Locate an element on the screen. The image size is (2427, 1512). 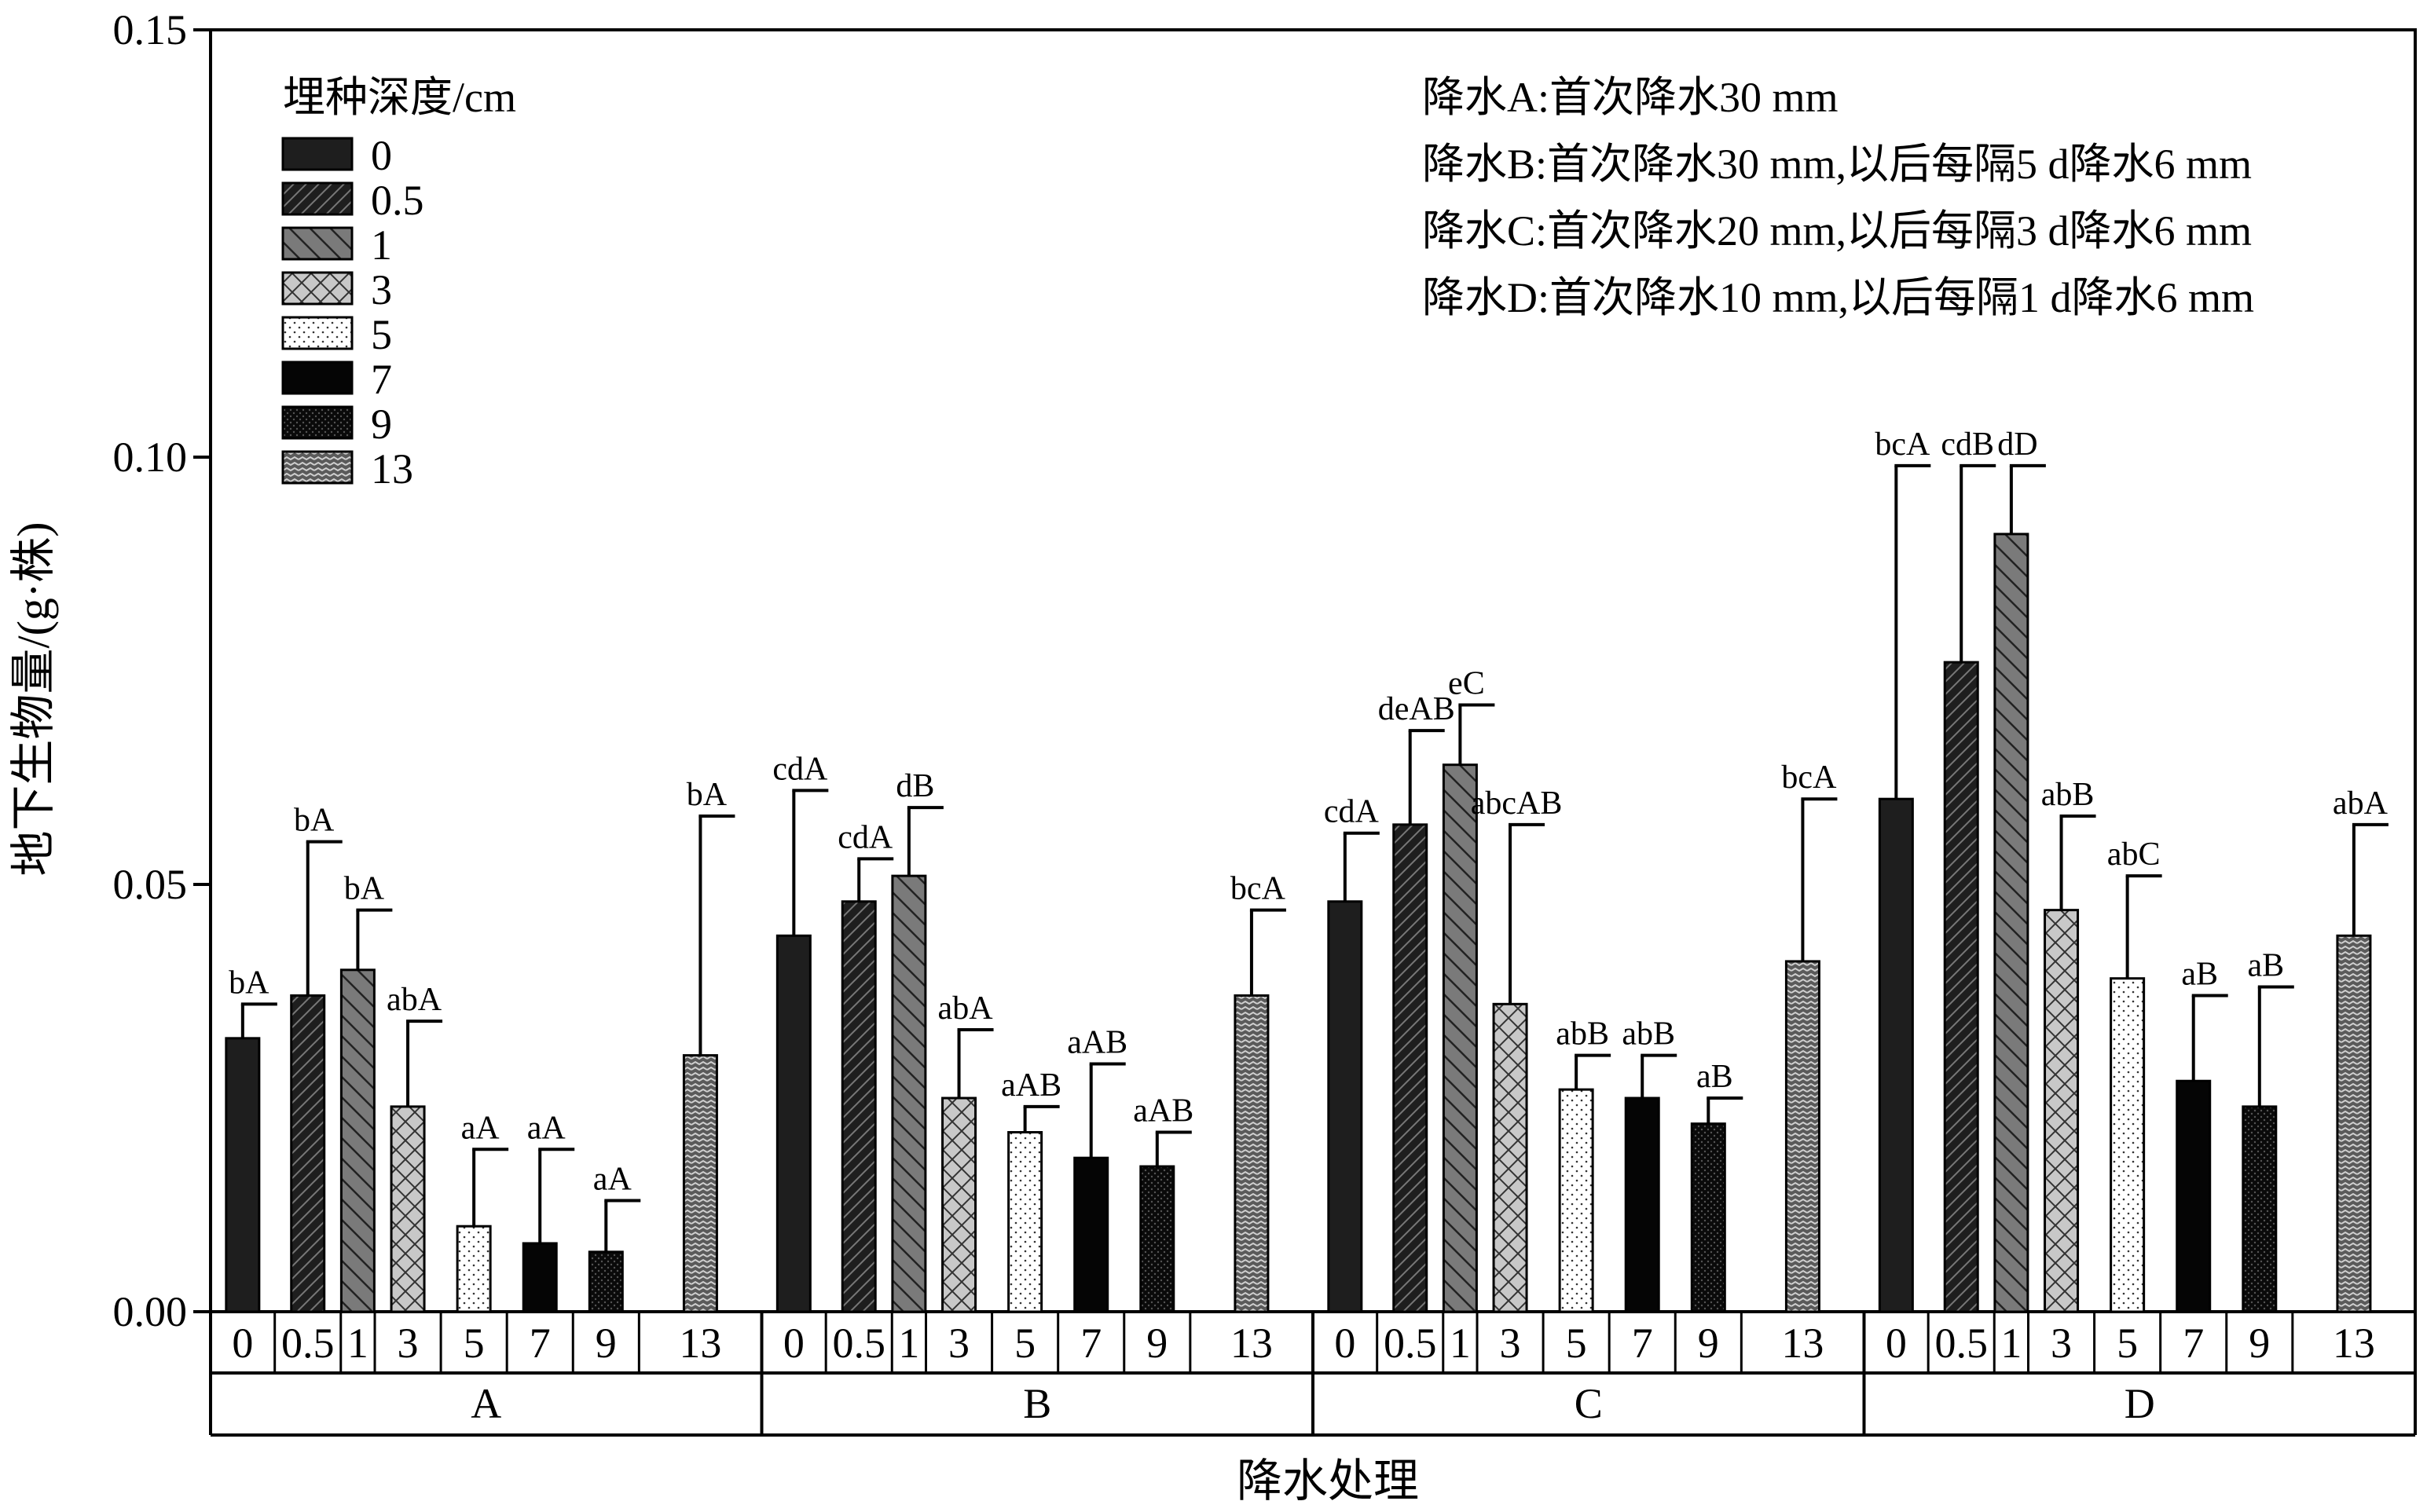
legend-entry: 3 is located at coordinates (381, 289).